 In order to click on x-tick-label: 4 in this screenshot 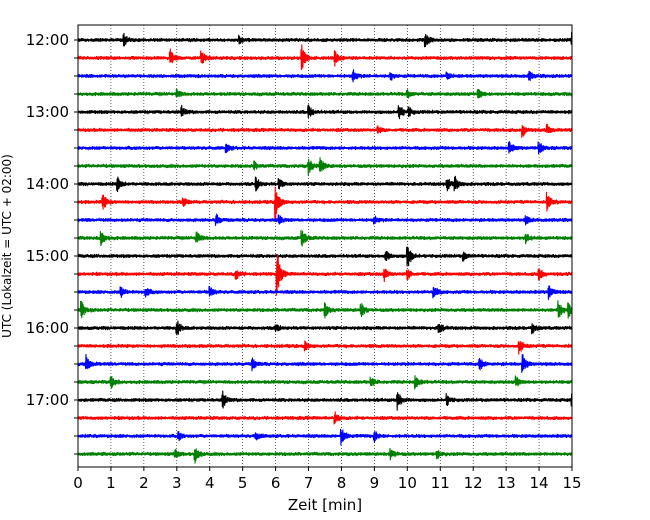, I will do `click(210, 483)`.